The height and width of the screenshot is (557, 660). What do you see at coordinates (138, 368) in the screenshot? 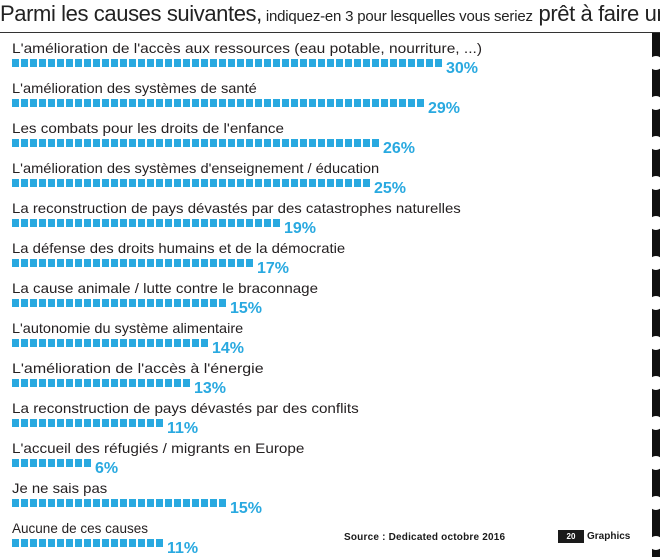
I see `category-label: L'amélioration de l'accès à l'énergie` at bounding box center [138, 368].